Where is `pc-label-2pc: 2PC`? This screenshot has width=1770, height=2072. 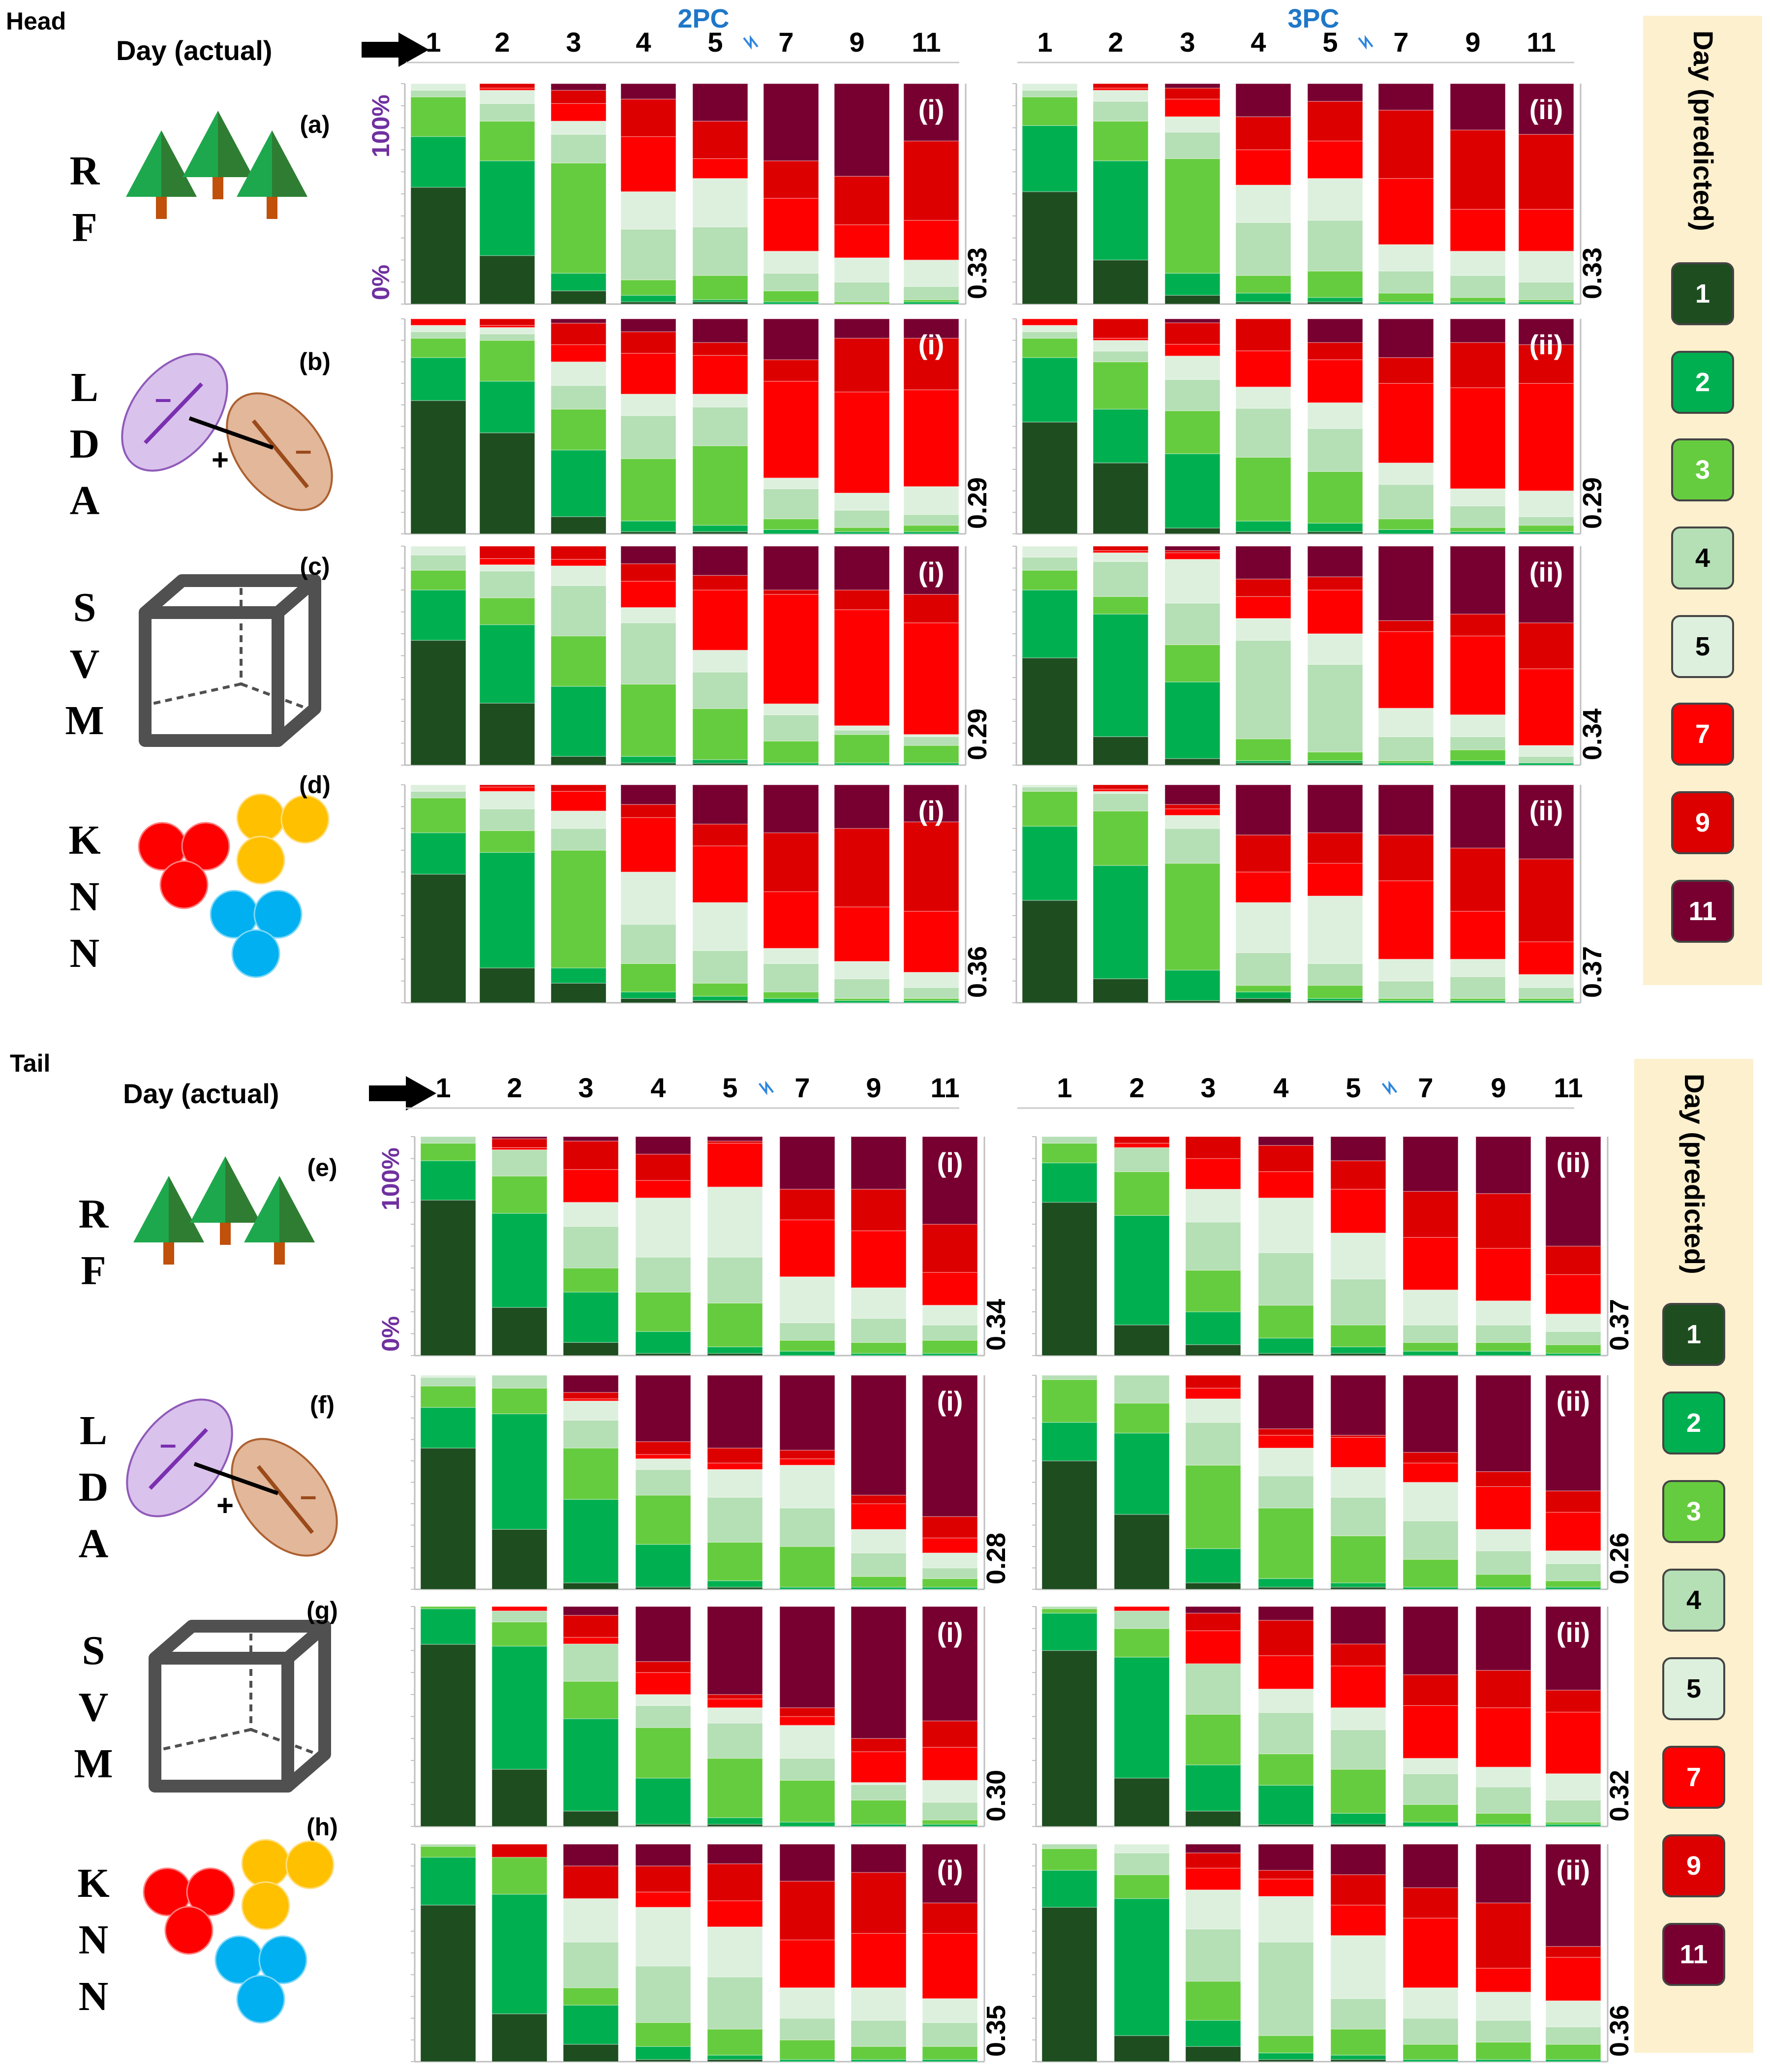 pc-label-2pc: 2PC is located at coordinates (703, 19).